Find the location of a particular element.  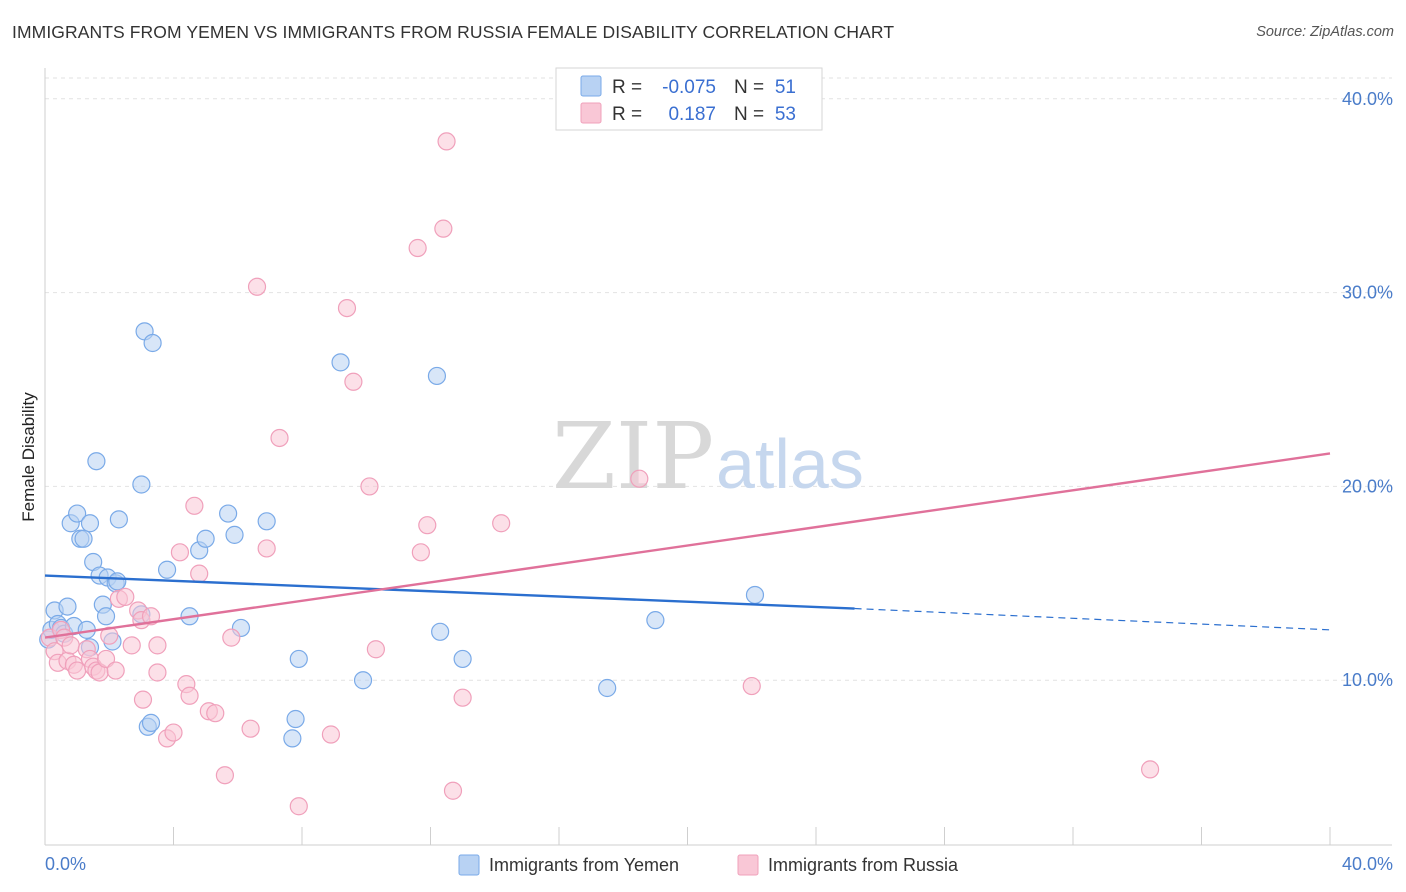

legend-n-value-yemen: 51 is located at coordinates (785, 87).